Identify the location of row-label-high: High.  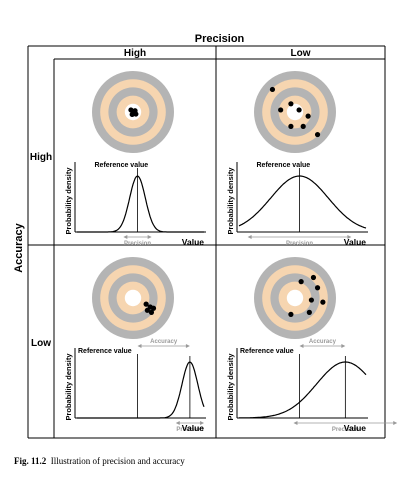
(41, 157).